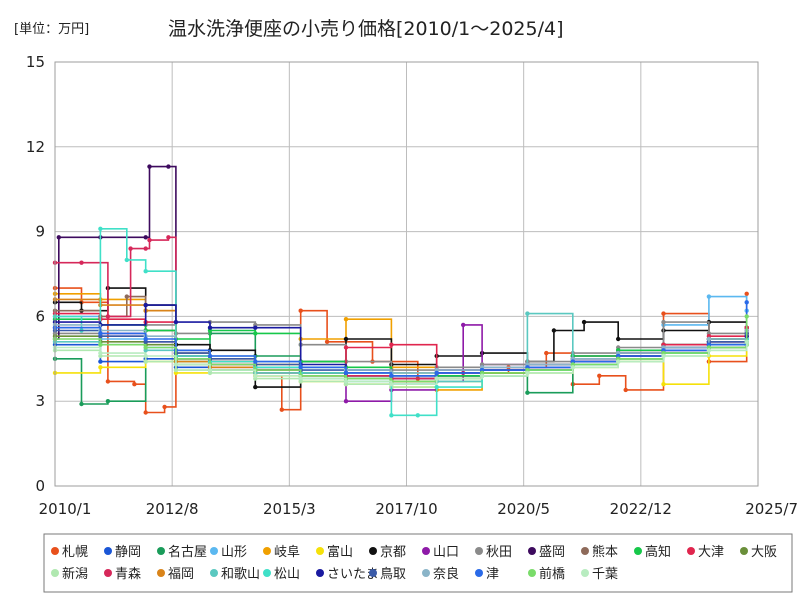 The image size is (800, 600). I want to click on legend-entry: 和歌山, so click(240, 574).